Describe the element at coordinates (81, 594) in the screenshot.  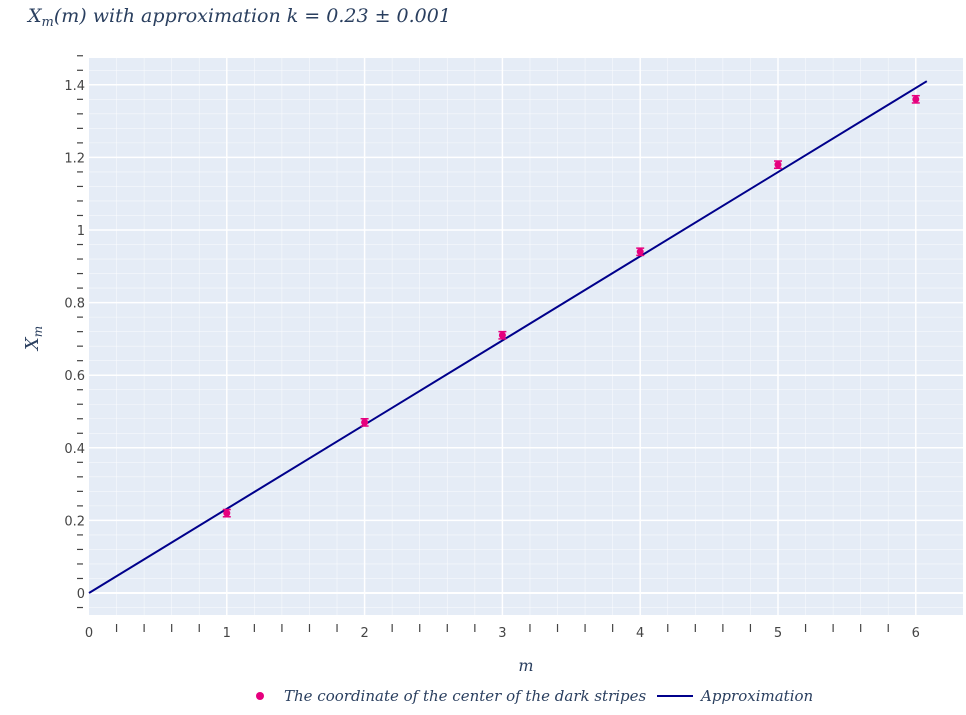
I see `y-tick-label: 0` at that location.